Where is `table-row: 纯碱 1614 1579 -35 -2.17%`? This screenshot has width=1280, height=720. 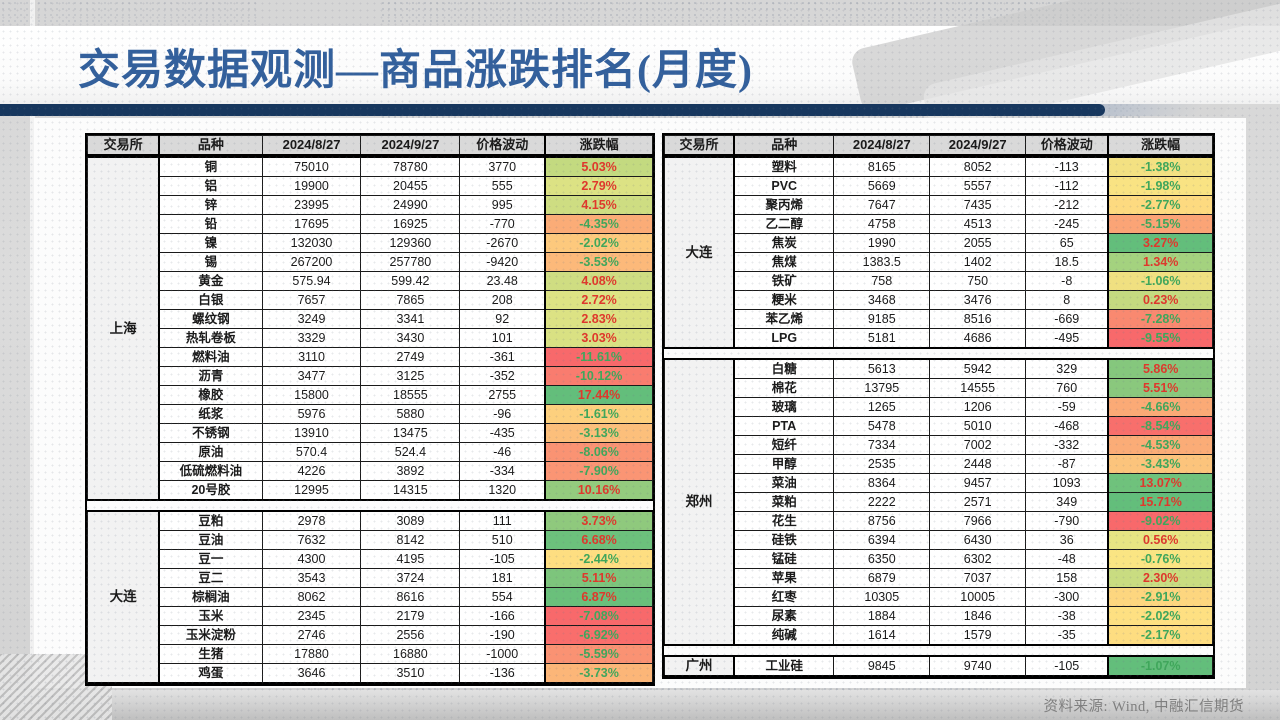
table-row: 纯碱 1614 1579 -35 -2.17% is located at coordinates (939, 635).